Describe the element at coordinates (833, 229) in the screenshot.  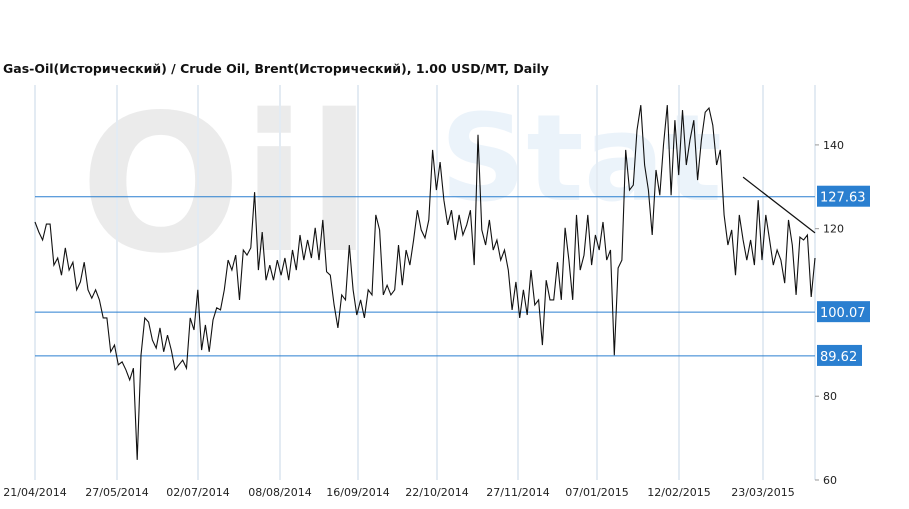
I see `y-tick-label: 120` at that location.